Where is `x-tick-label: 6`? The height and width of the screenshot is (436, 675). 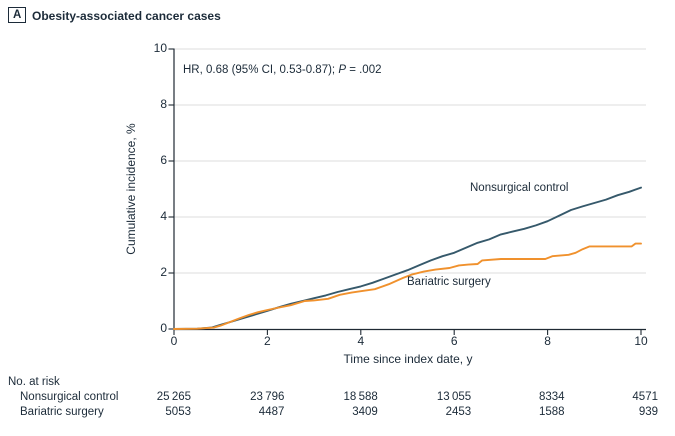 x-tick-label: 6 is located at coordinates (454, 341).